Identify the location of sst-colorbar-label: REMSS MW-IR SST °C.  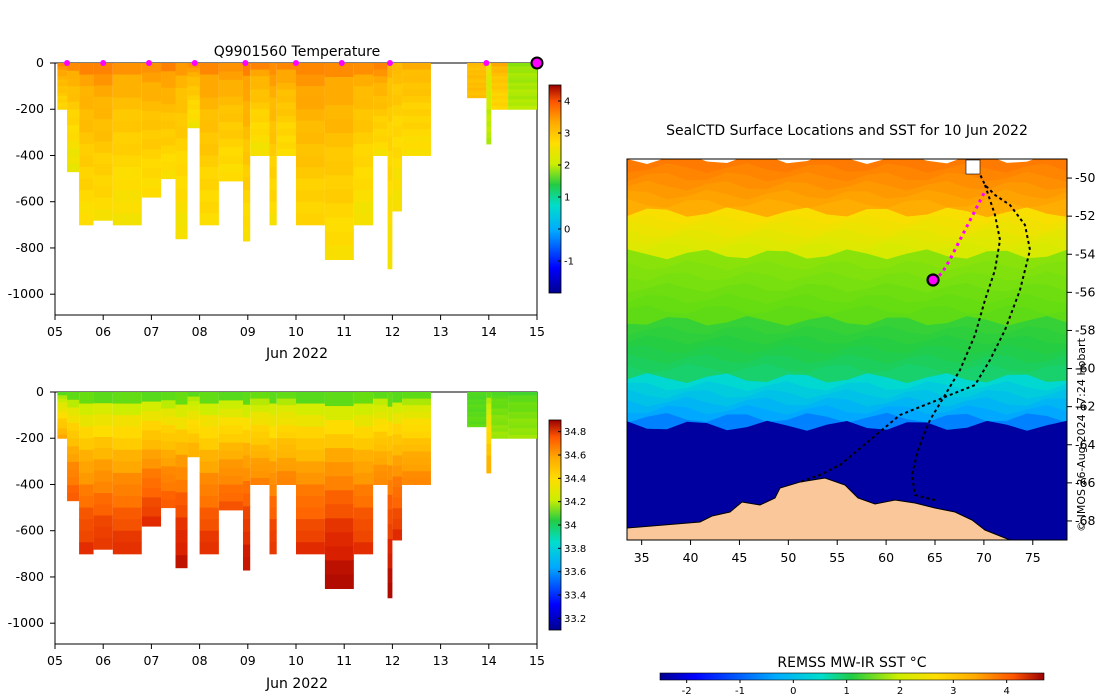
(851, 663).